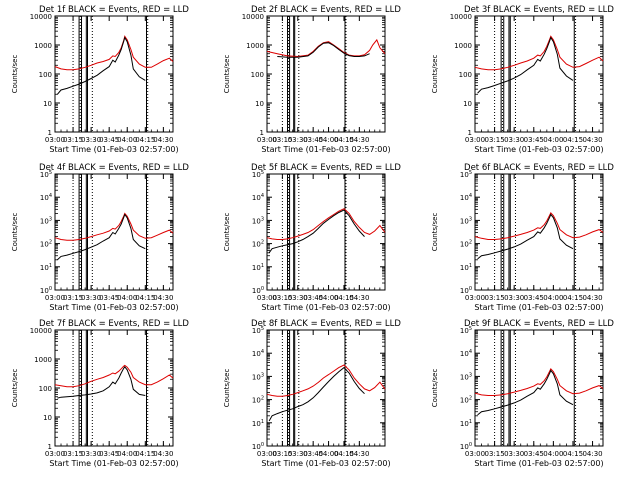 The image size is (640, 480). What do you see at coordinates (326, 10) in the screenshot?
I see `chart-title: Det 2f BLACK = Events, RED = LLD` at bounding box center [326, 10].